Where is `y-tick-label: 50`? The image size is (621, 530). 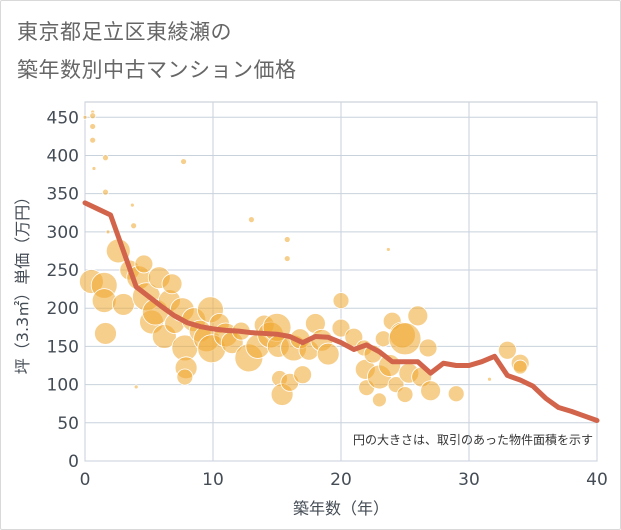
y-tick-label: 50 is located at coordinates (68, 424).